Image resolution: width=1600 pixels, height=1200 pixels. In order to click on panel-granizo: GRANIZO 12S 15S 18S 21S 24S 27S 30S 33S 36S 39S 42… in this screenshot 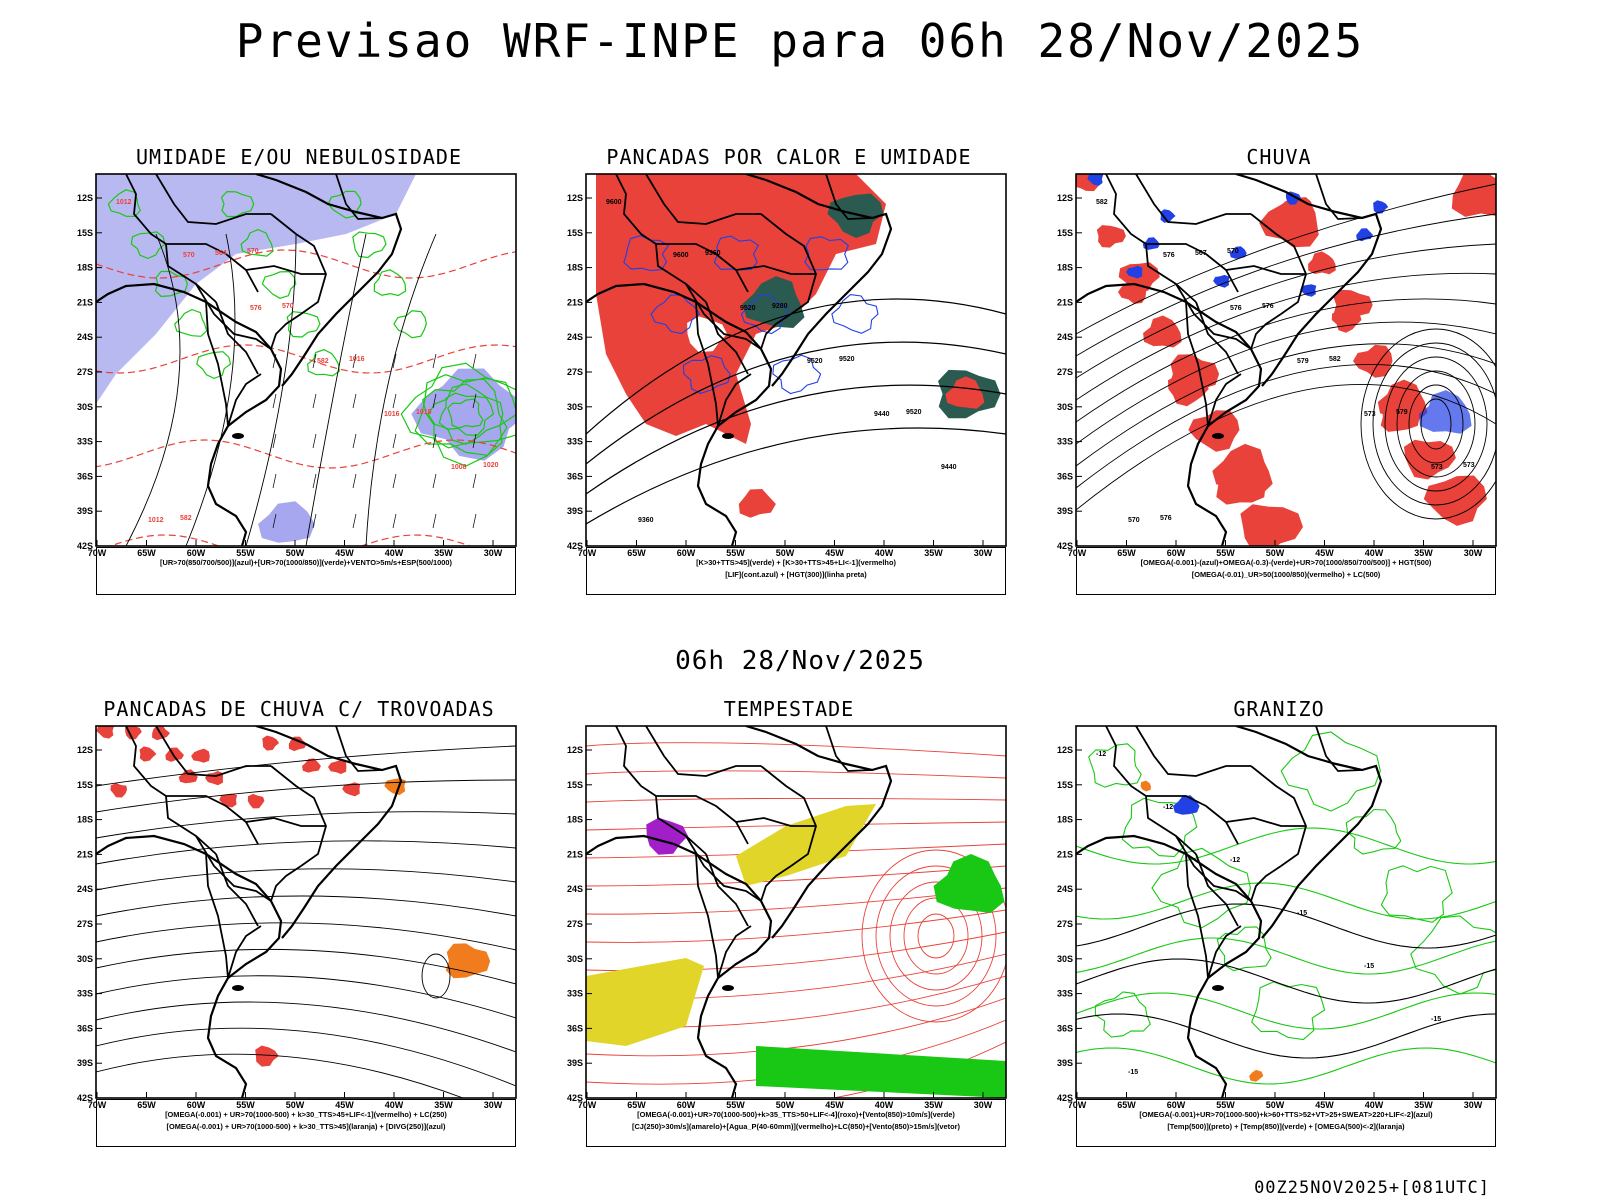, I will do `click(1279, 937)`.